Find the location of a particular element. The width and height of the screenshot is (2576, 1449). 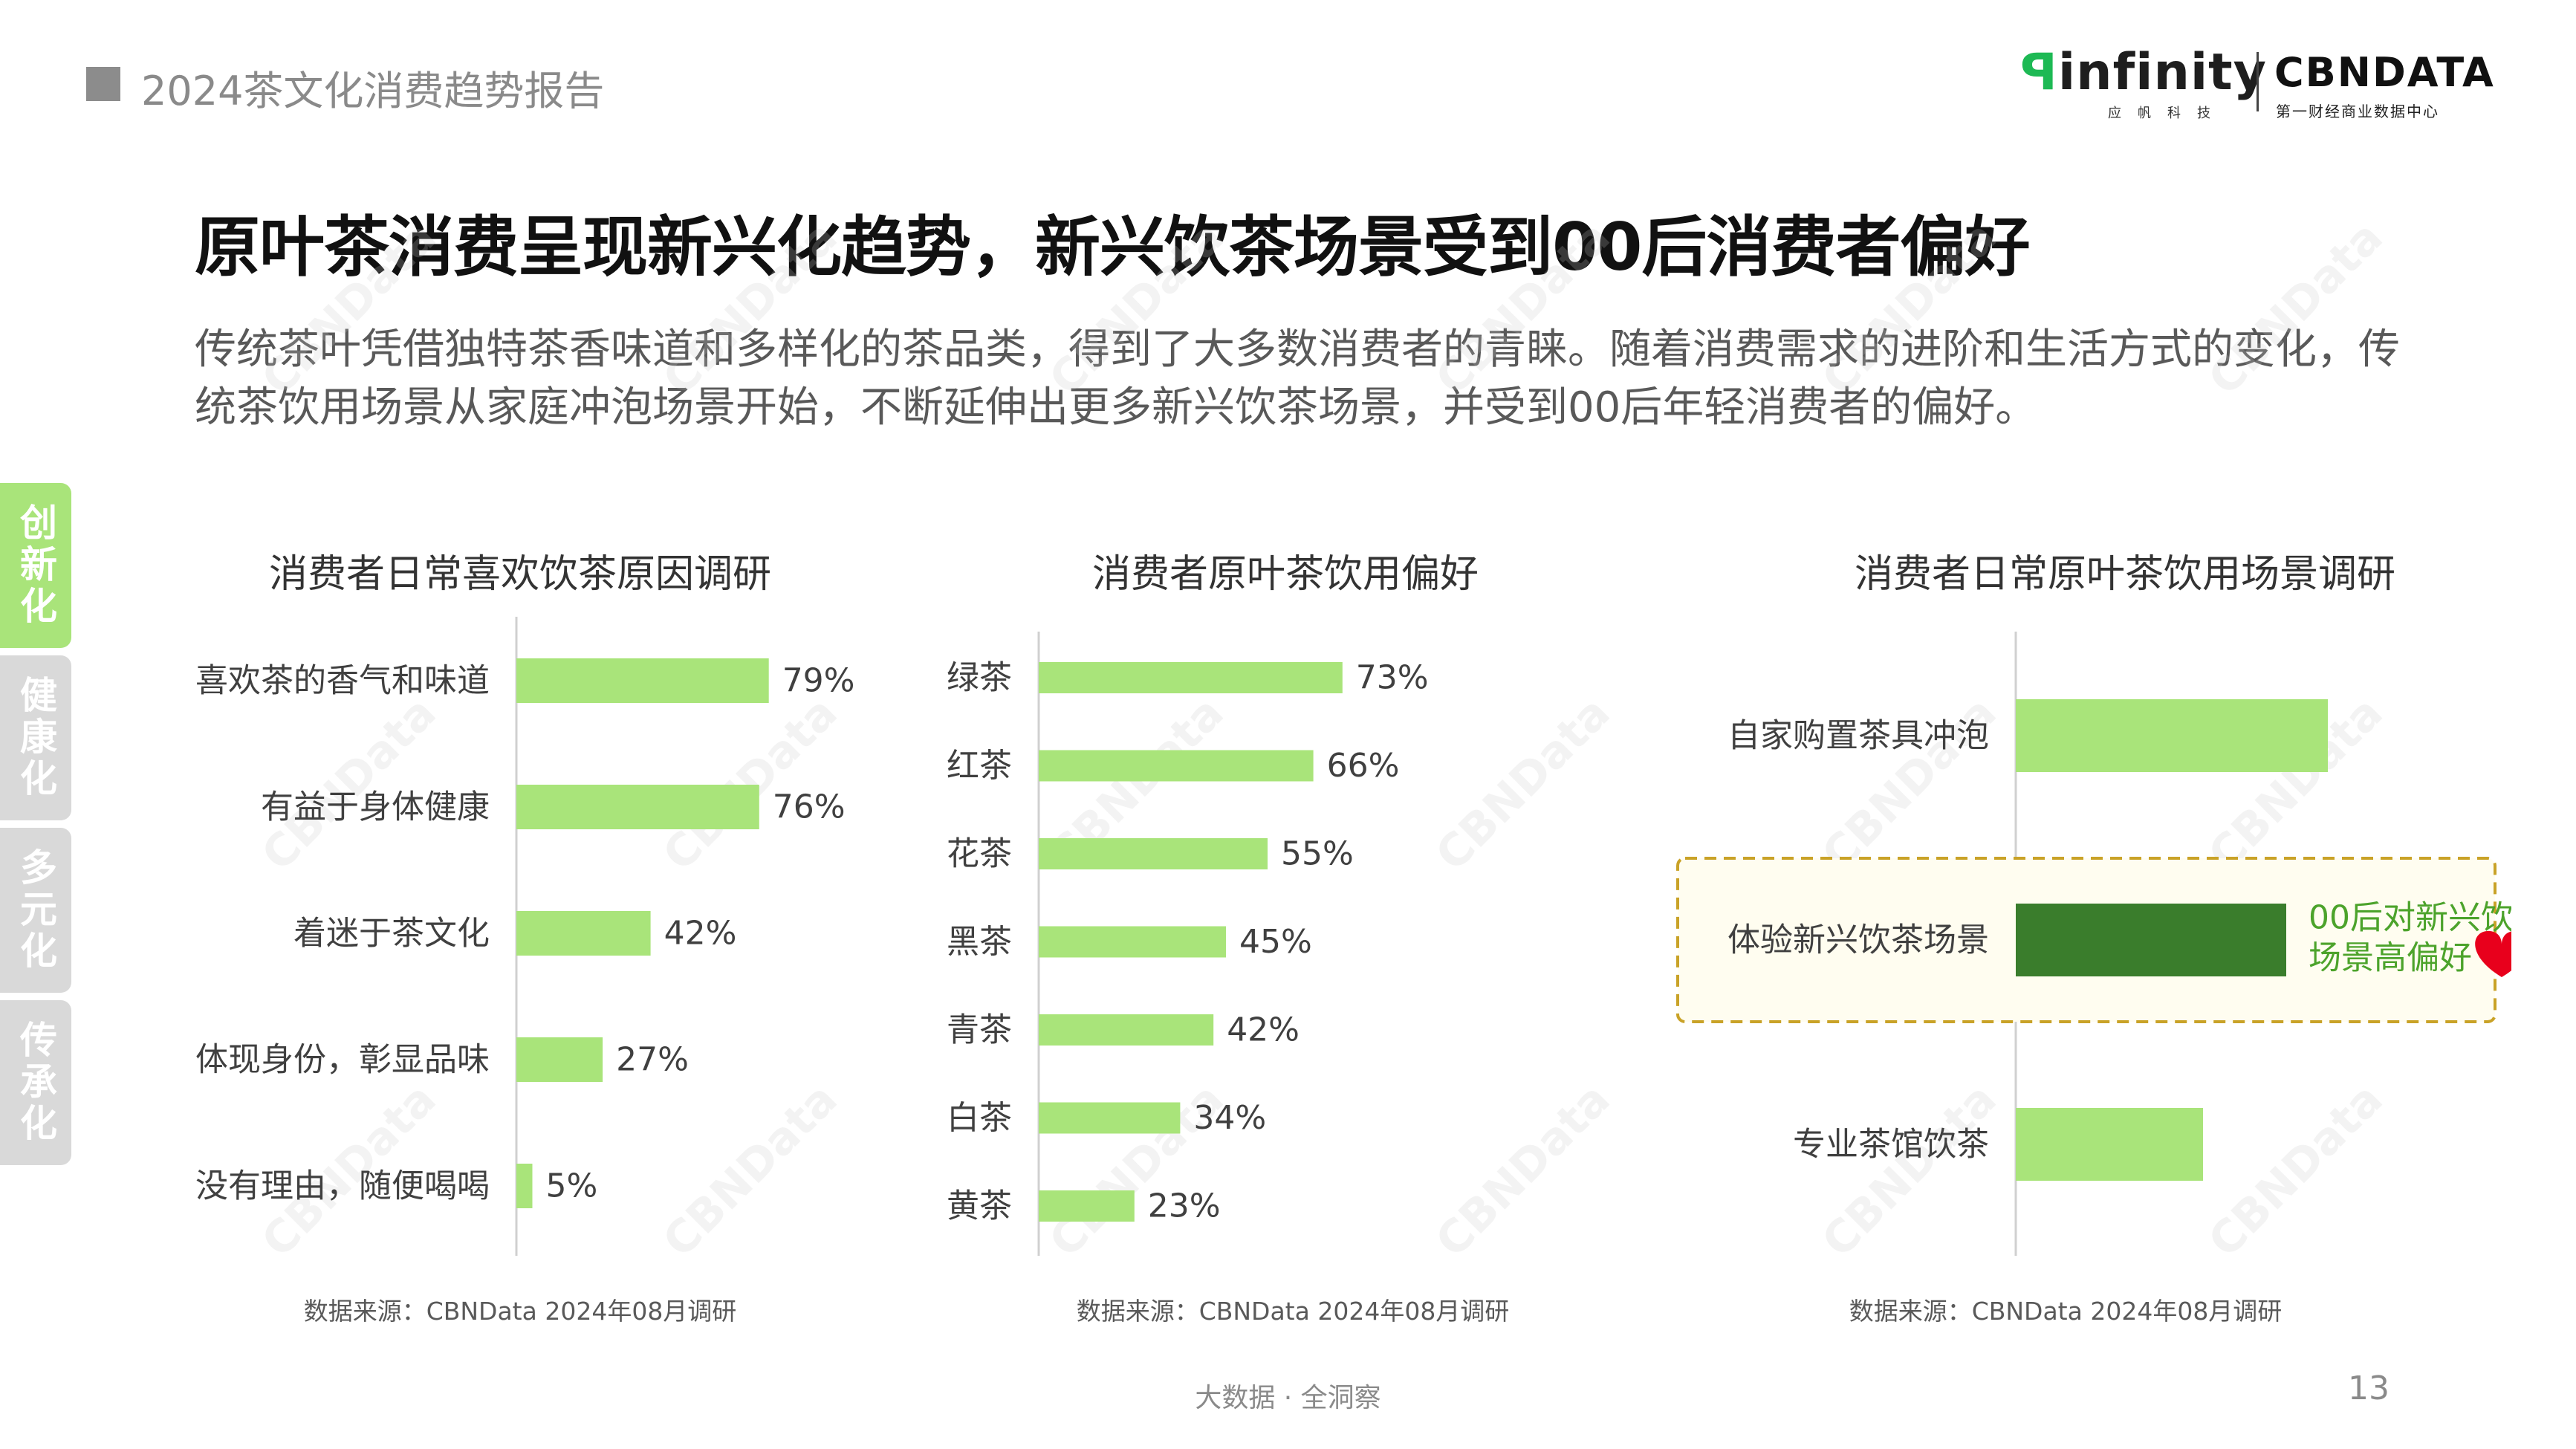

category-label: 绿茶 is located at coordinates (979, 678).